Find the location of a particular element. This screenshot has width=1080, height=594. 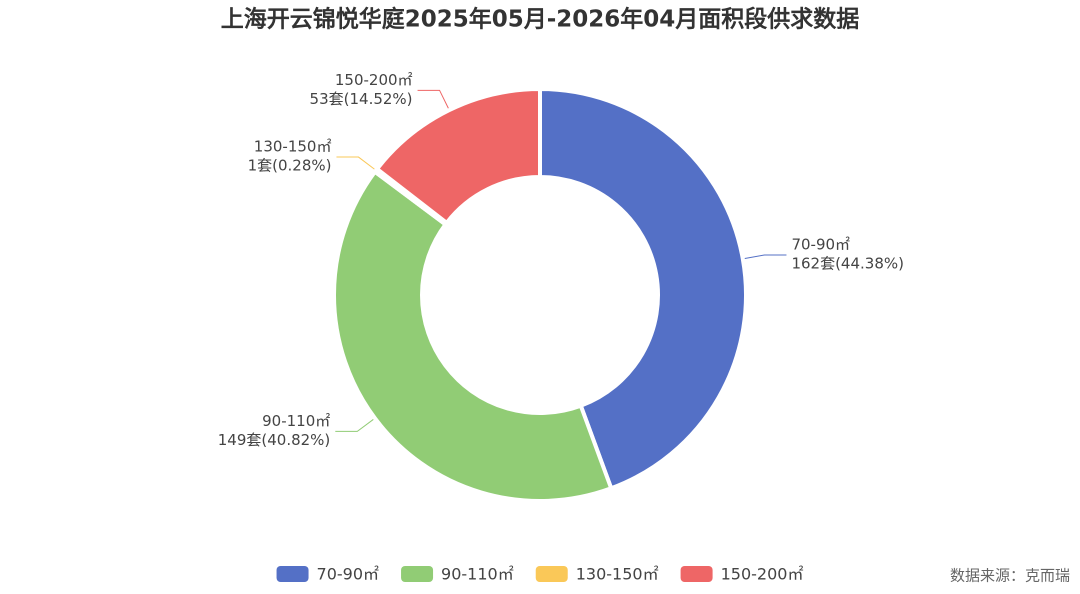

slice-label: 70-90㎡ is located at coordinates (820, 244).